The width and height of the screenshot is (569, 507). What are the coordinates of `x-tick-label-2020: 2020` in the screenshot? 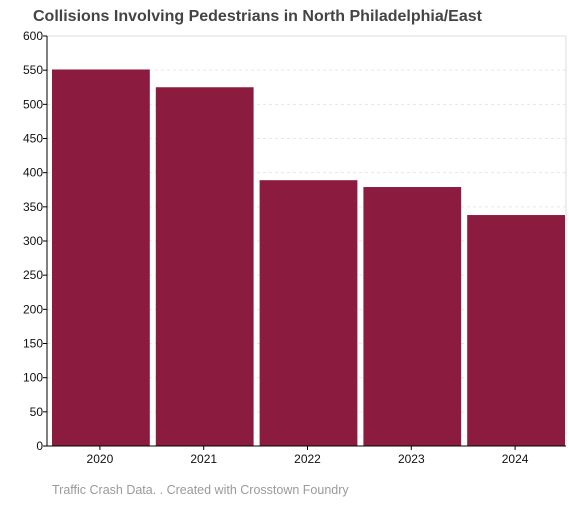 It's located at (100, 459).